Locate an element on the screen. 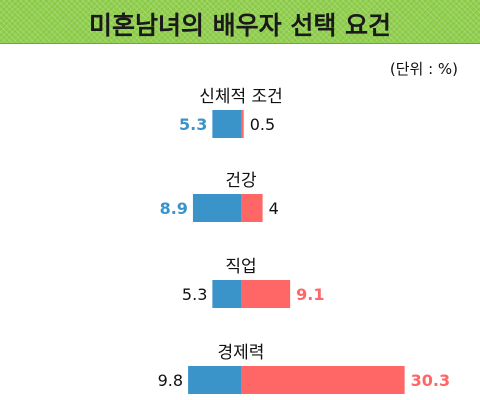 The image size is (480, 400). value-label-right: 9.1 is located at coordinates (310, 294).